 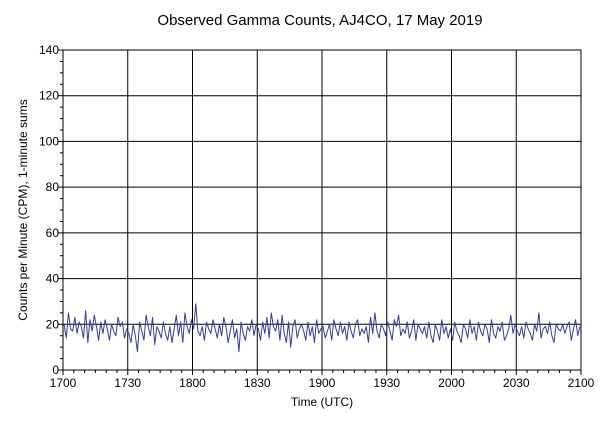 I want to click on series-line, so click(x=322, y=328).